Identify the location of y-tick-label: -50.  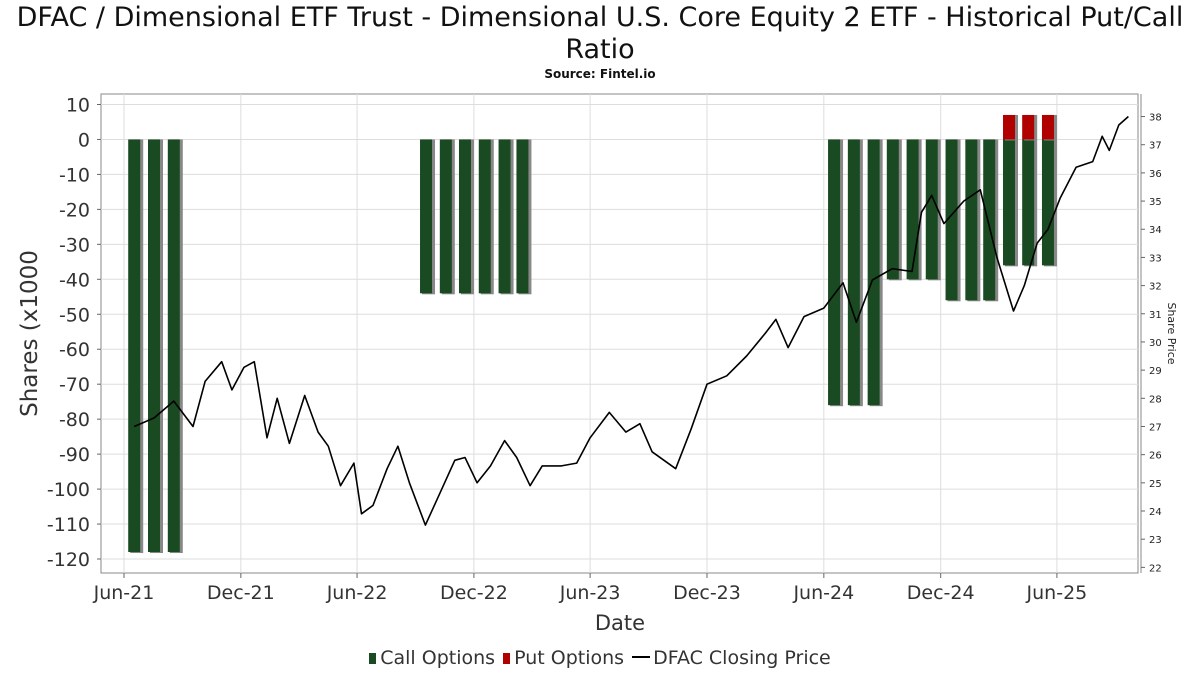
(74, 315).